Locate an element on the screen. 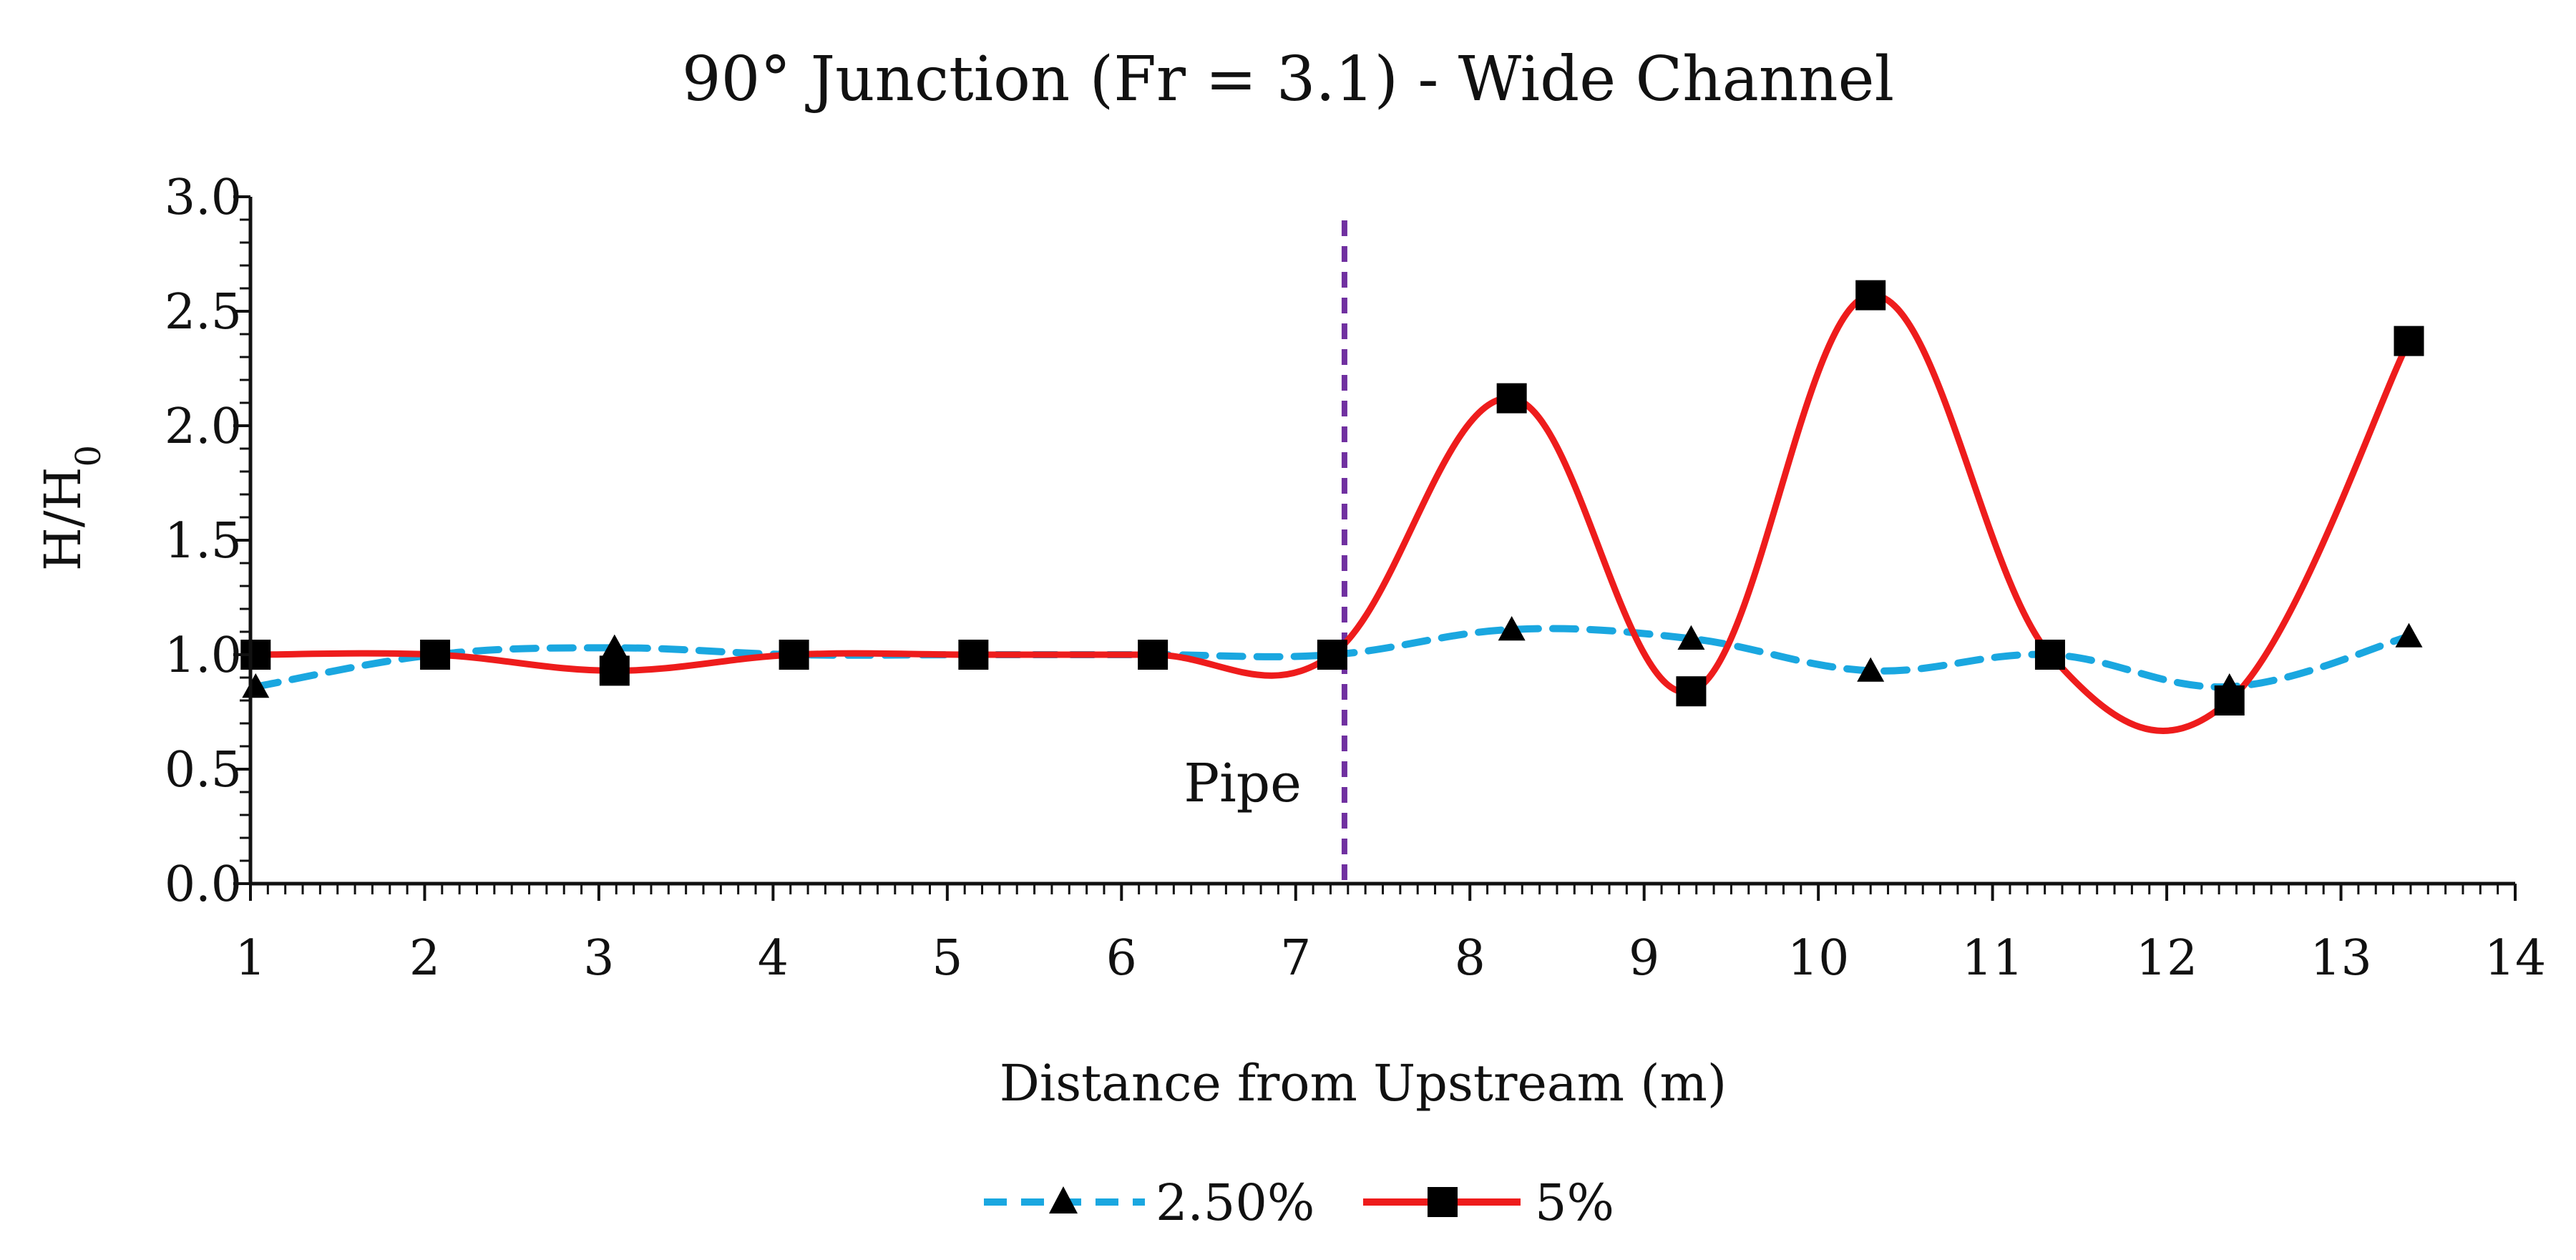 This screenshot has width=2576, height=1260. y-tick-label: 1.5 is located at coordinates (203, 541).